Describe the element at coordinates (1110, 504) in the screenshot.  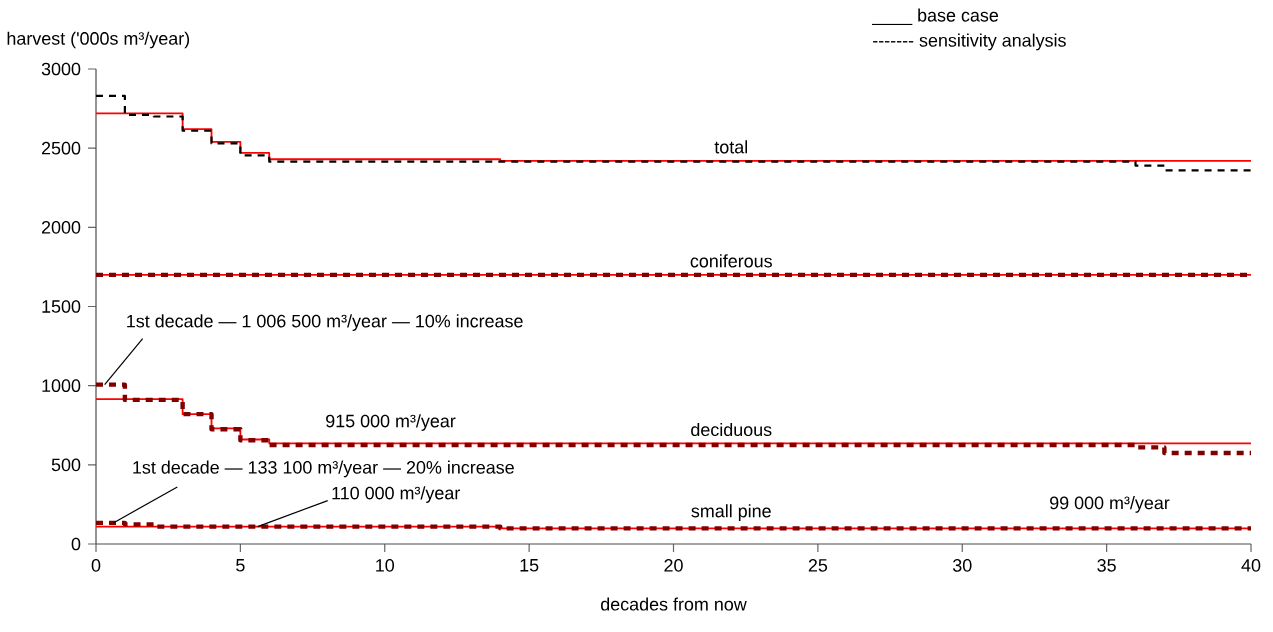
I see `annotation: 99 000 m³/year` at that location.